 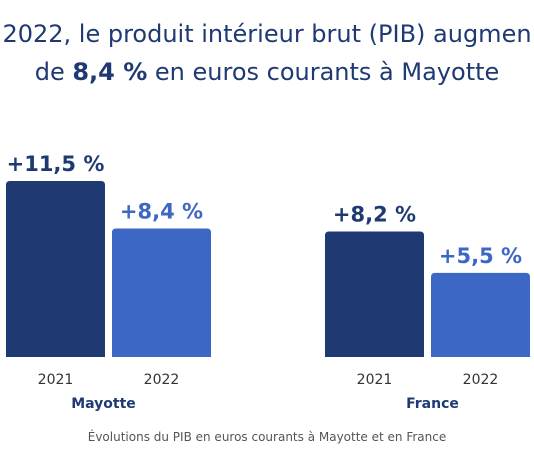 I want to click on title-suffix: en euros courants à Mayotte, so click(x=323, y=72).